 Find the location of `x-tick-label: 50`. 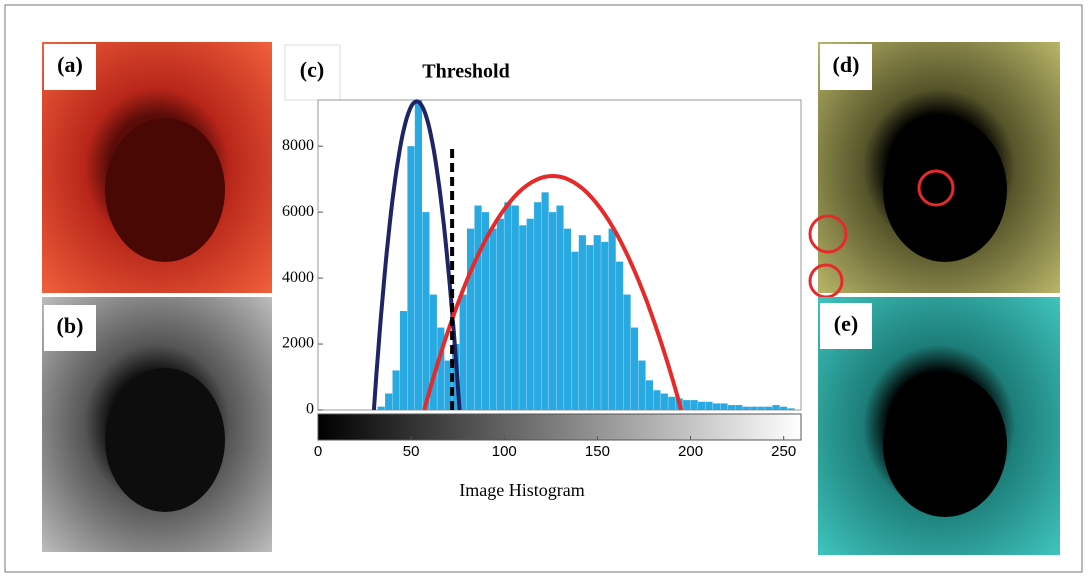

x-tick-label: 50 is located at coordinates (411, 451).